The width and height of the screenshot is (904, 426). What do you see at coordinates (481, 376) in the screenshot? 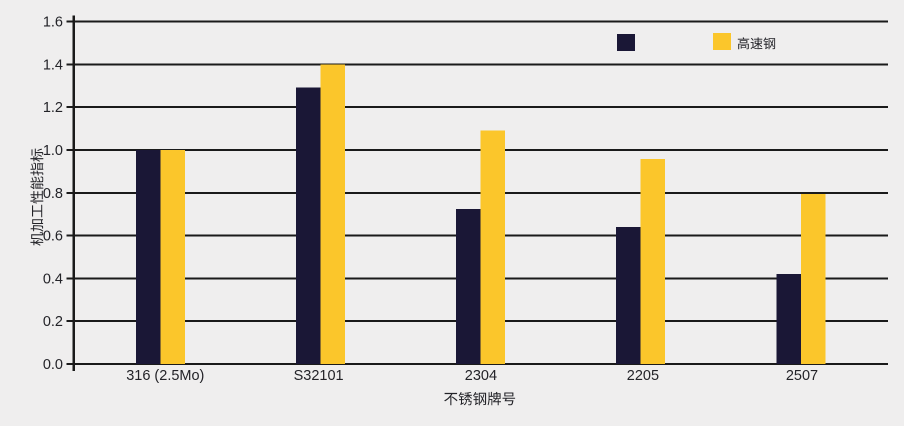
I see `svg-text: 2304` at bounding box center [481, 376].